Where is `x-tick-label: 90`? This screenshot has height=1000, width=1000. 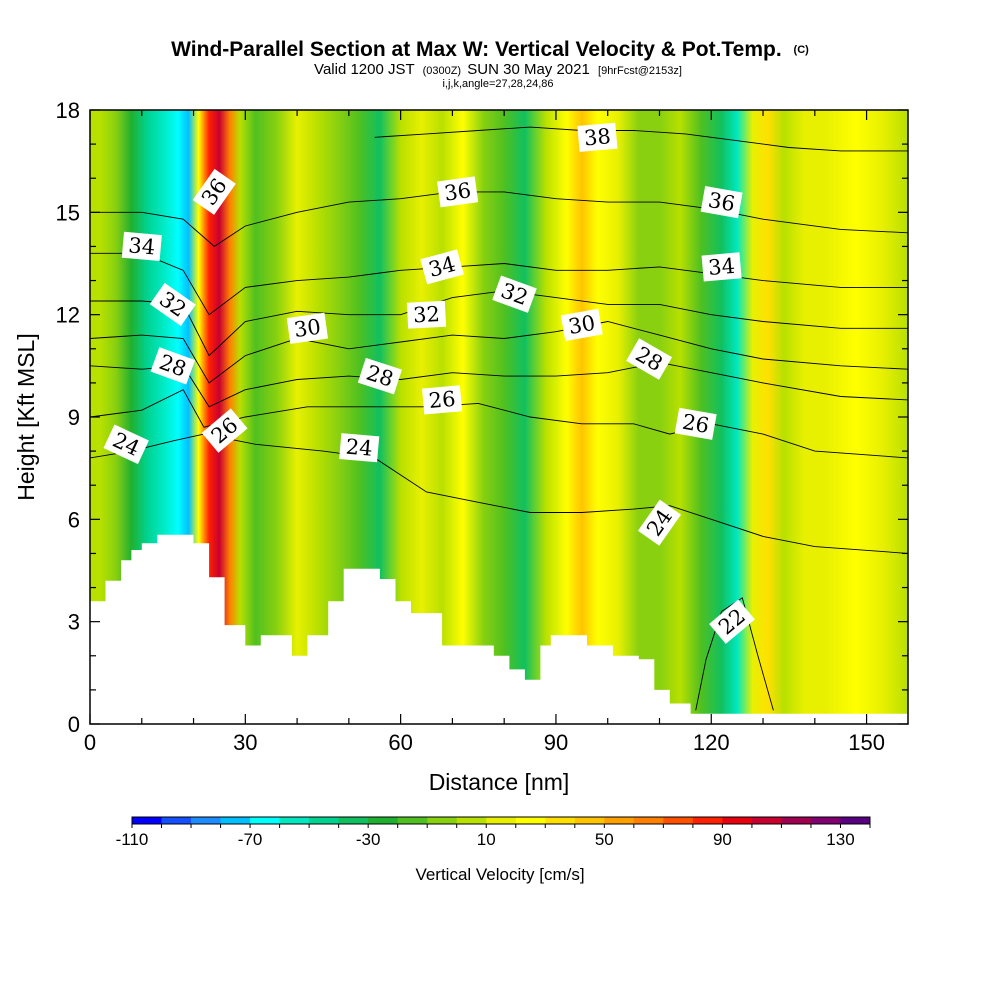
x-tick-label: 90 is located at coordinates (556, 742).